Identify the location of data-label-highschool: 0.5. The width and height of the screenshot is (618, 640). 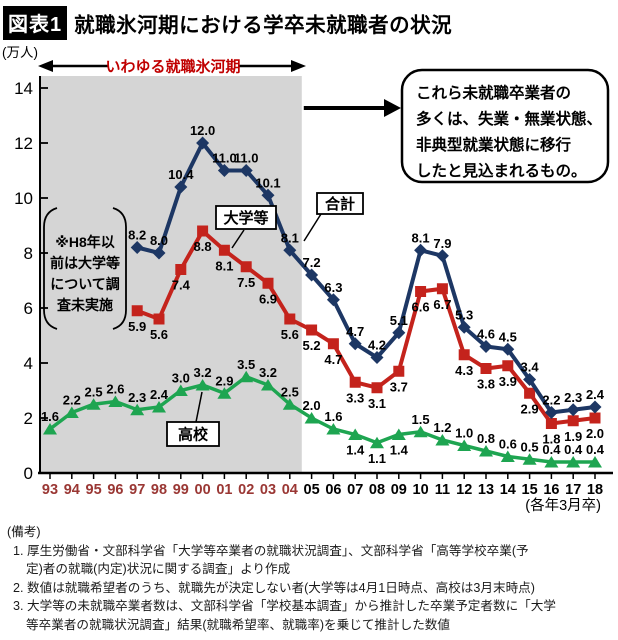
(530, 446).